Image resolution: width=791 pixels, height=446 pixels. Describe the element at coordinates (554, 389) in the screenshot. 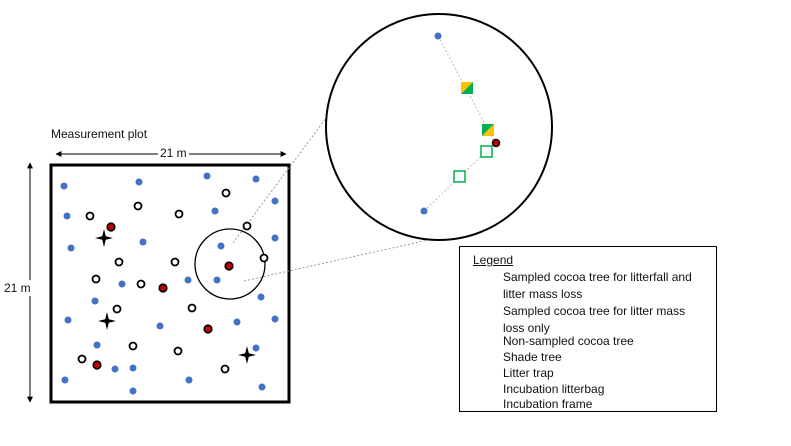

I see `legend-label-litterbag: Incubation litterbag` at that location.